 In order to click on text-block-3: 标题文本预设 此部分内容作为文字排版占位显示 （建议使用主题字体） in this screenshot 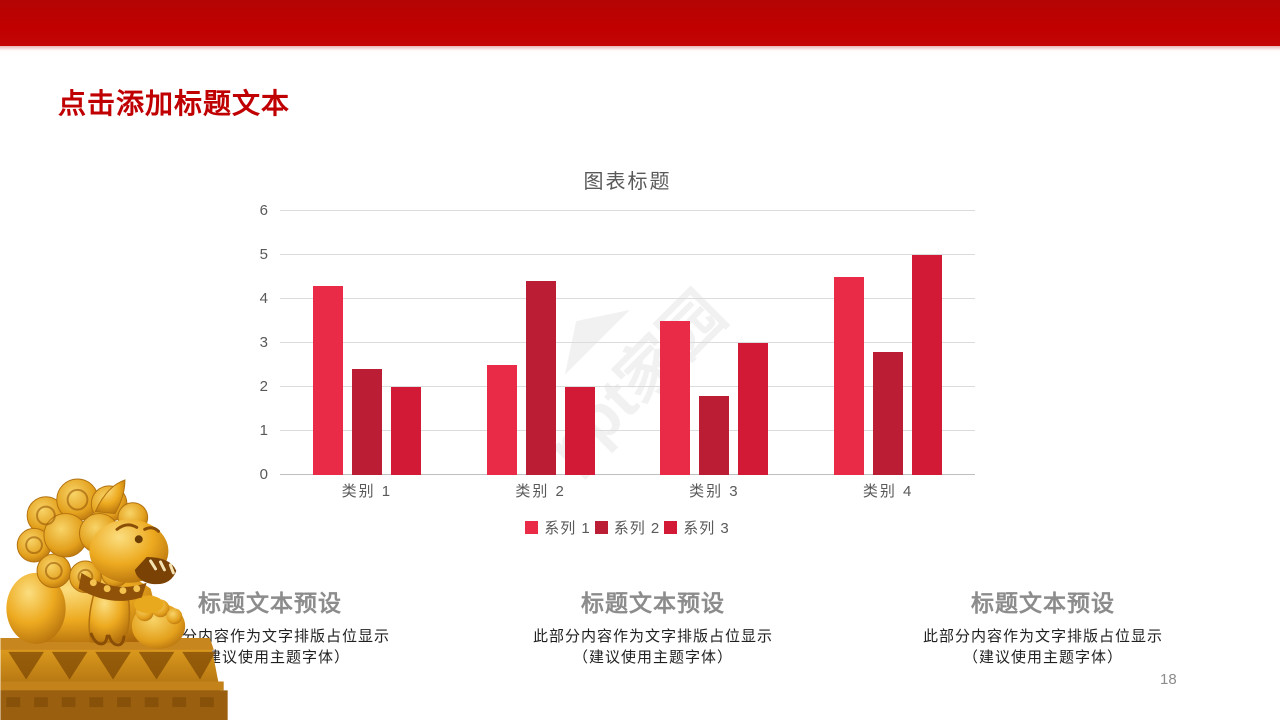, I will do `click(1043, 626)`.